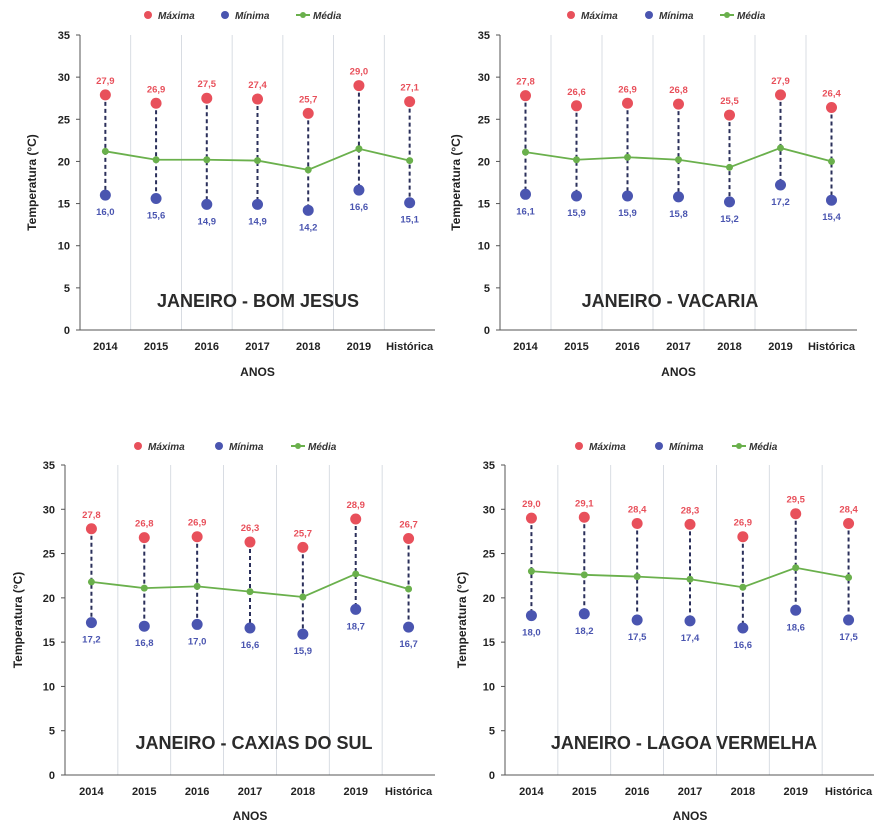 The width and height of the screenshot is (874, 826). What do you see at coordinates (257, 85) in the screenshot?
I see `max-data-label: 27,4` at bounding box center [257, 85].